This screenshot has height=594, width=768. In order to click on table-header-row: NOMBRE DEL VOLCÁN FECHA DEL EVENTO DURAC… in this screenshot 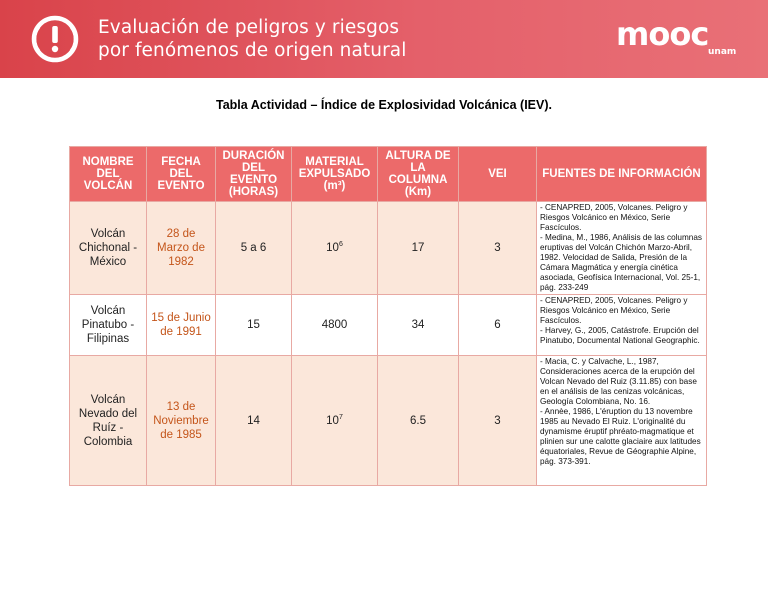, I will do `click(388, 174)`.